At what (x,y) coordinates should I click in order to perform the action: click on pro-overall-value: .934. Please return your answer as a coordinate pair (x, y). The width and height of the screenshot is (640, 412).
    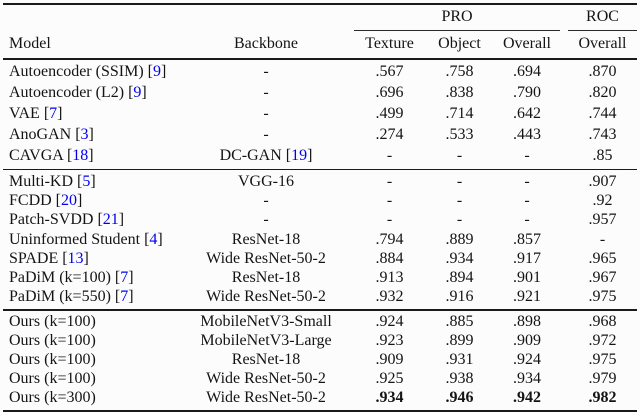
    Looking at the image, I should click on (527, 379).